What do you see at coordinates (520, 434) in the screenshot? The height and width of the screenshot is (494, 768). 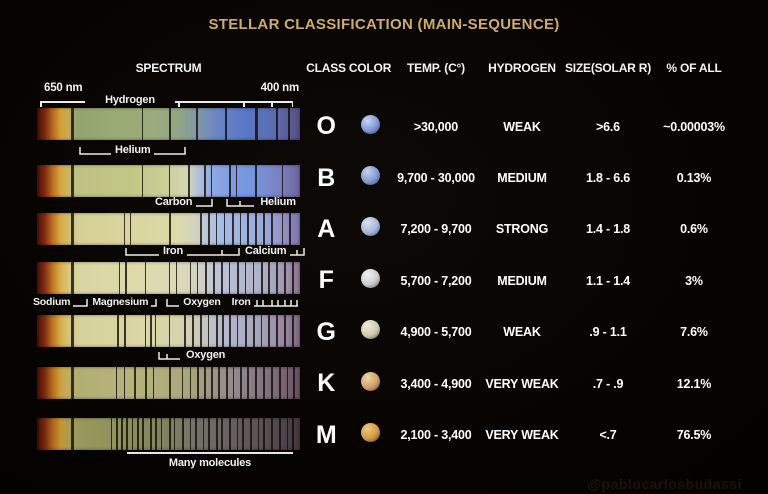 I see `table-row-M: M 2,100 - 3,400 VERY WEAK <.7 76.5%` at bounding box center [520, 434].